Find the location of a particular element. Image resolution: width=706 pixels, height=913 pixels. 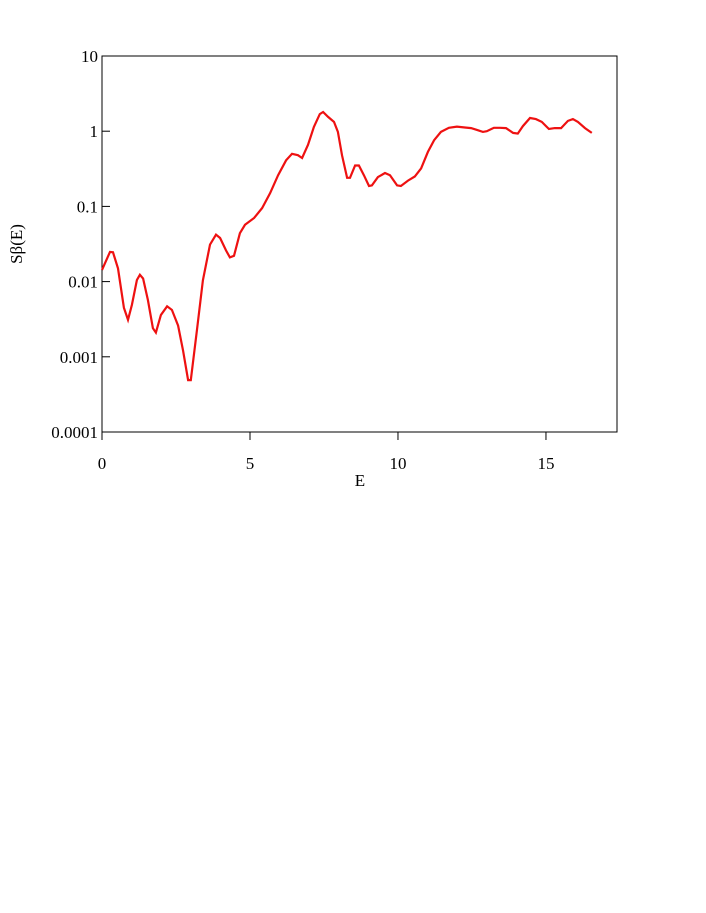

y-tick-label: 10 is located at coordinates (89, 56).